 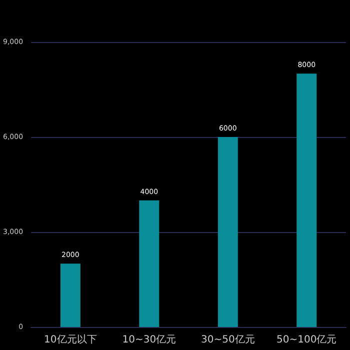 I want to click on x-tick-label: 50~100亿元, so click(x=306, y=340).